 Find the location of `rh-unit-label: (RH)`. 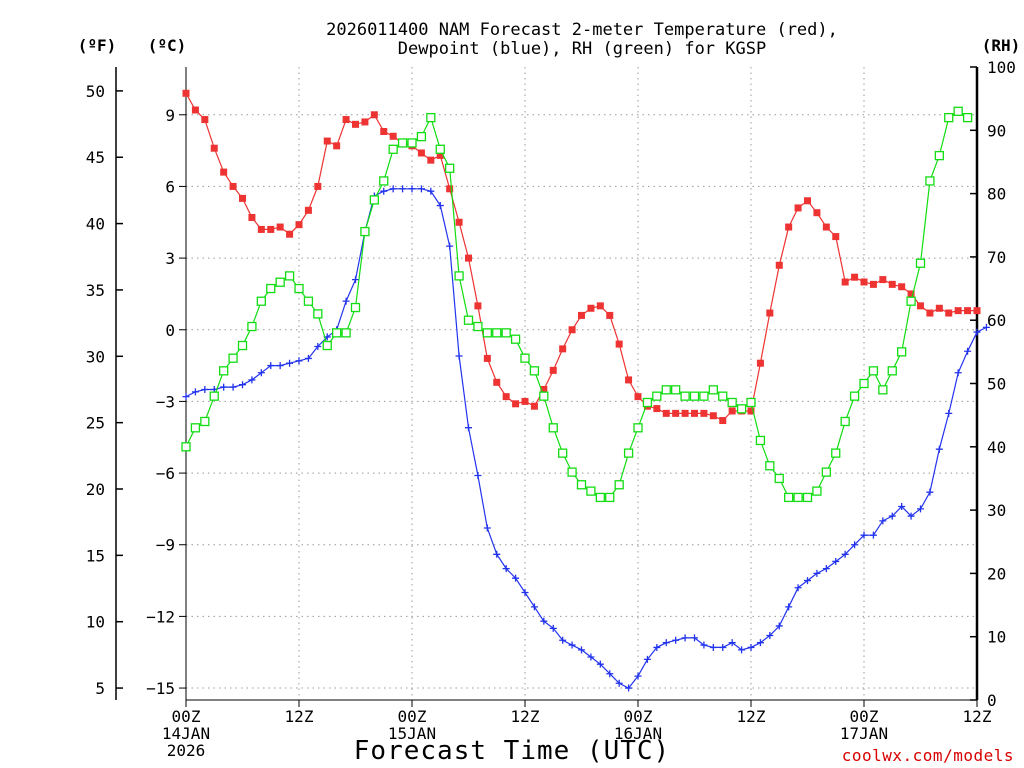

rh-unit-label: (RH) is located at coordinates (1001, 45).